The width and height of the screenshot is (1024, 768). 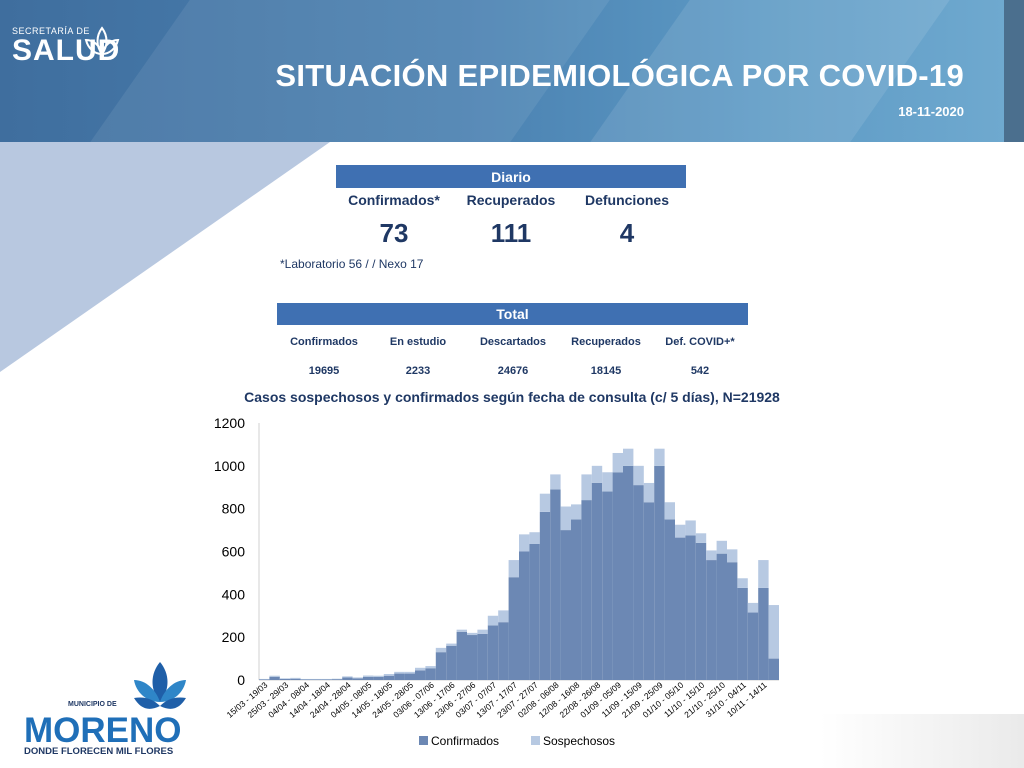 What do you see at coordinates (234, 552) in the screenshot?
I see `y-tick-label: 600` at bounding box center [234, 552].